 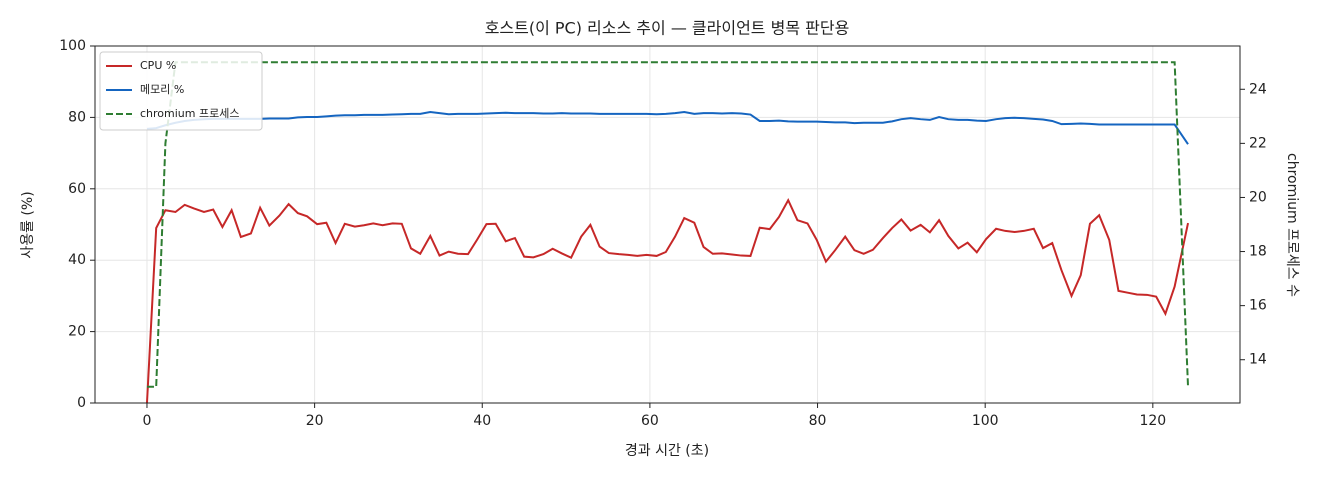 I want to click on x-tick-label: 40, so click(x=482, y=421).